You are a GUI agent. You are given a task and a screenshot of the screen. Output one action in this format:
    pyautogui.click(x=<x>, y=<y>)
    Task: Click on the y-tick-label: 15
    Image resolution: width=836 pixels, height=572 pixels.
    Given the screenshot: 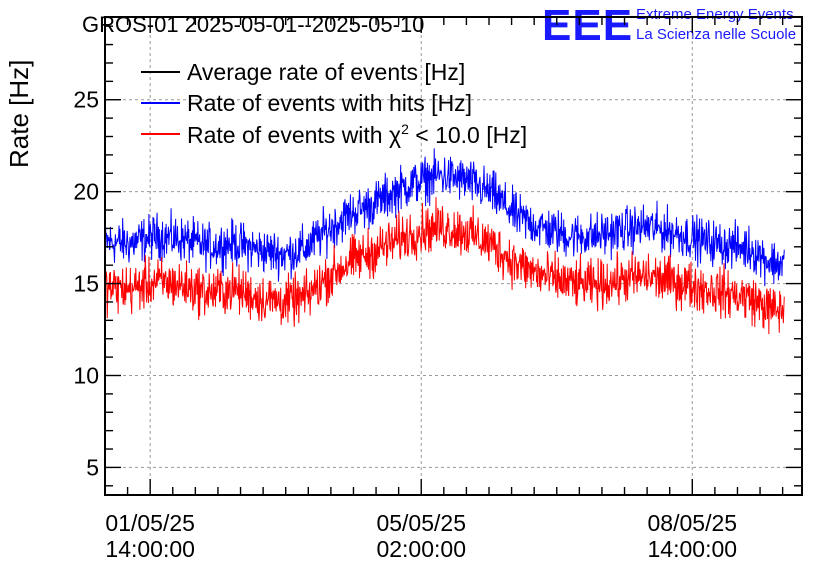 What is the action you would take?
    pyautogui.click(x=86, y=284)
    